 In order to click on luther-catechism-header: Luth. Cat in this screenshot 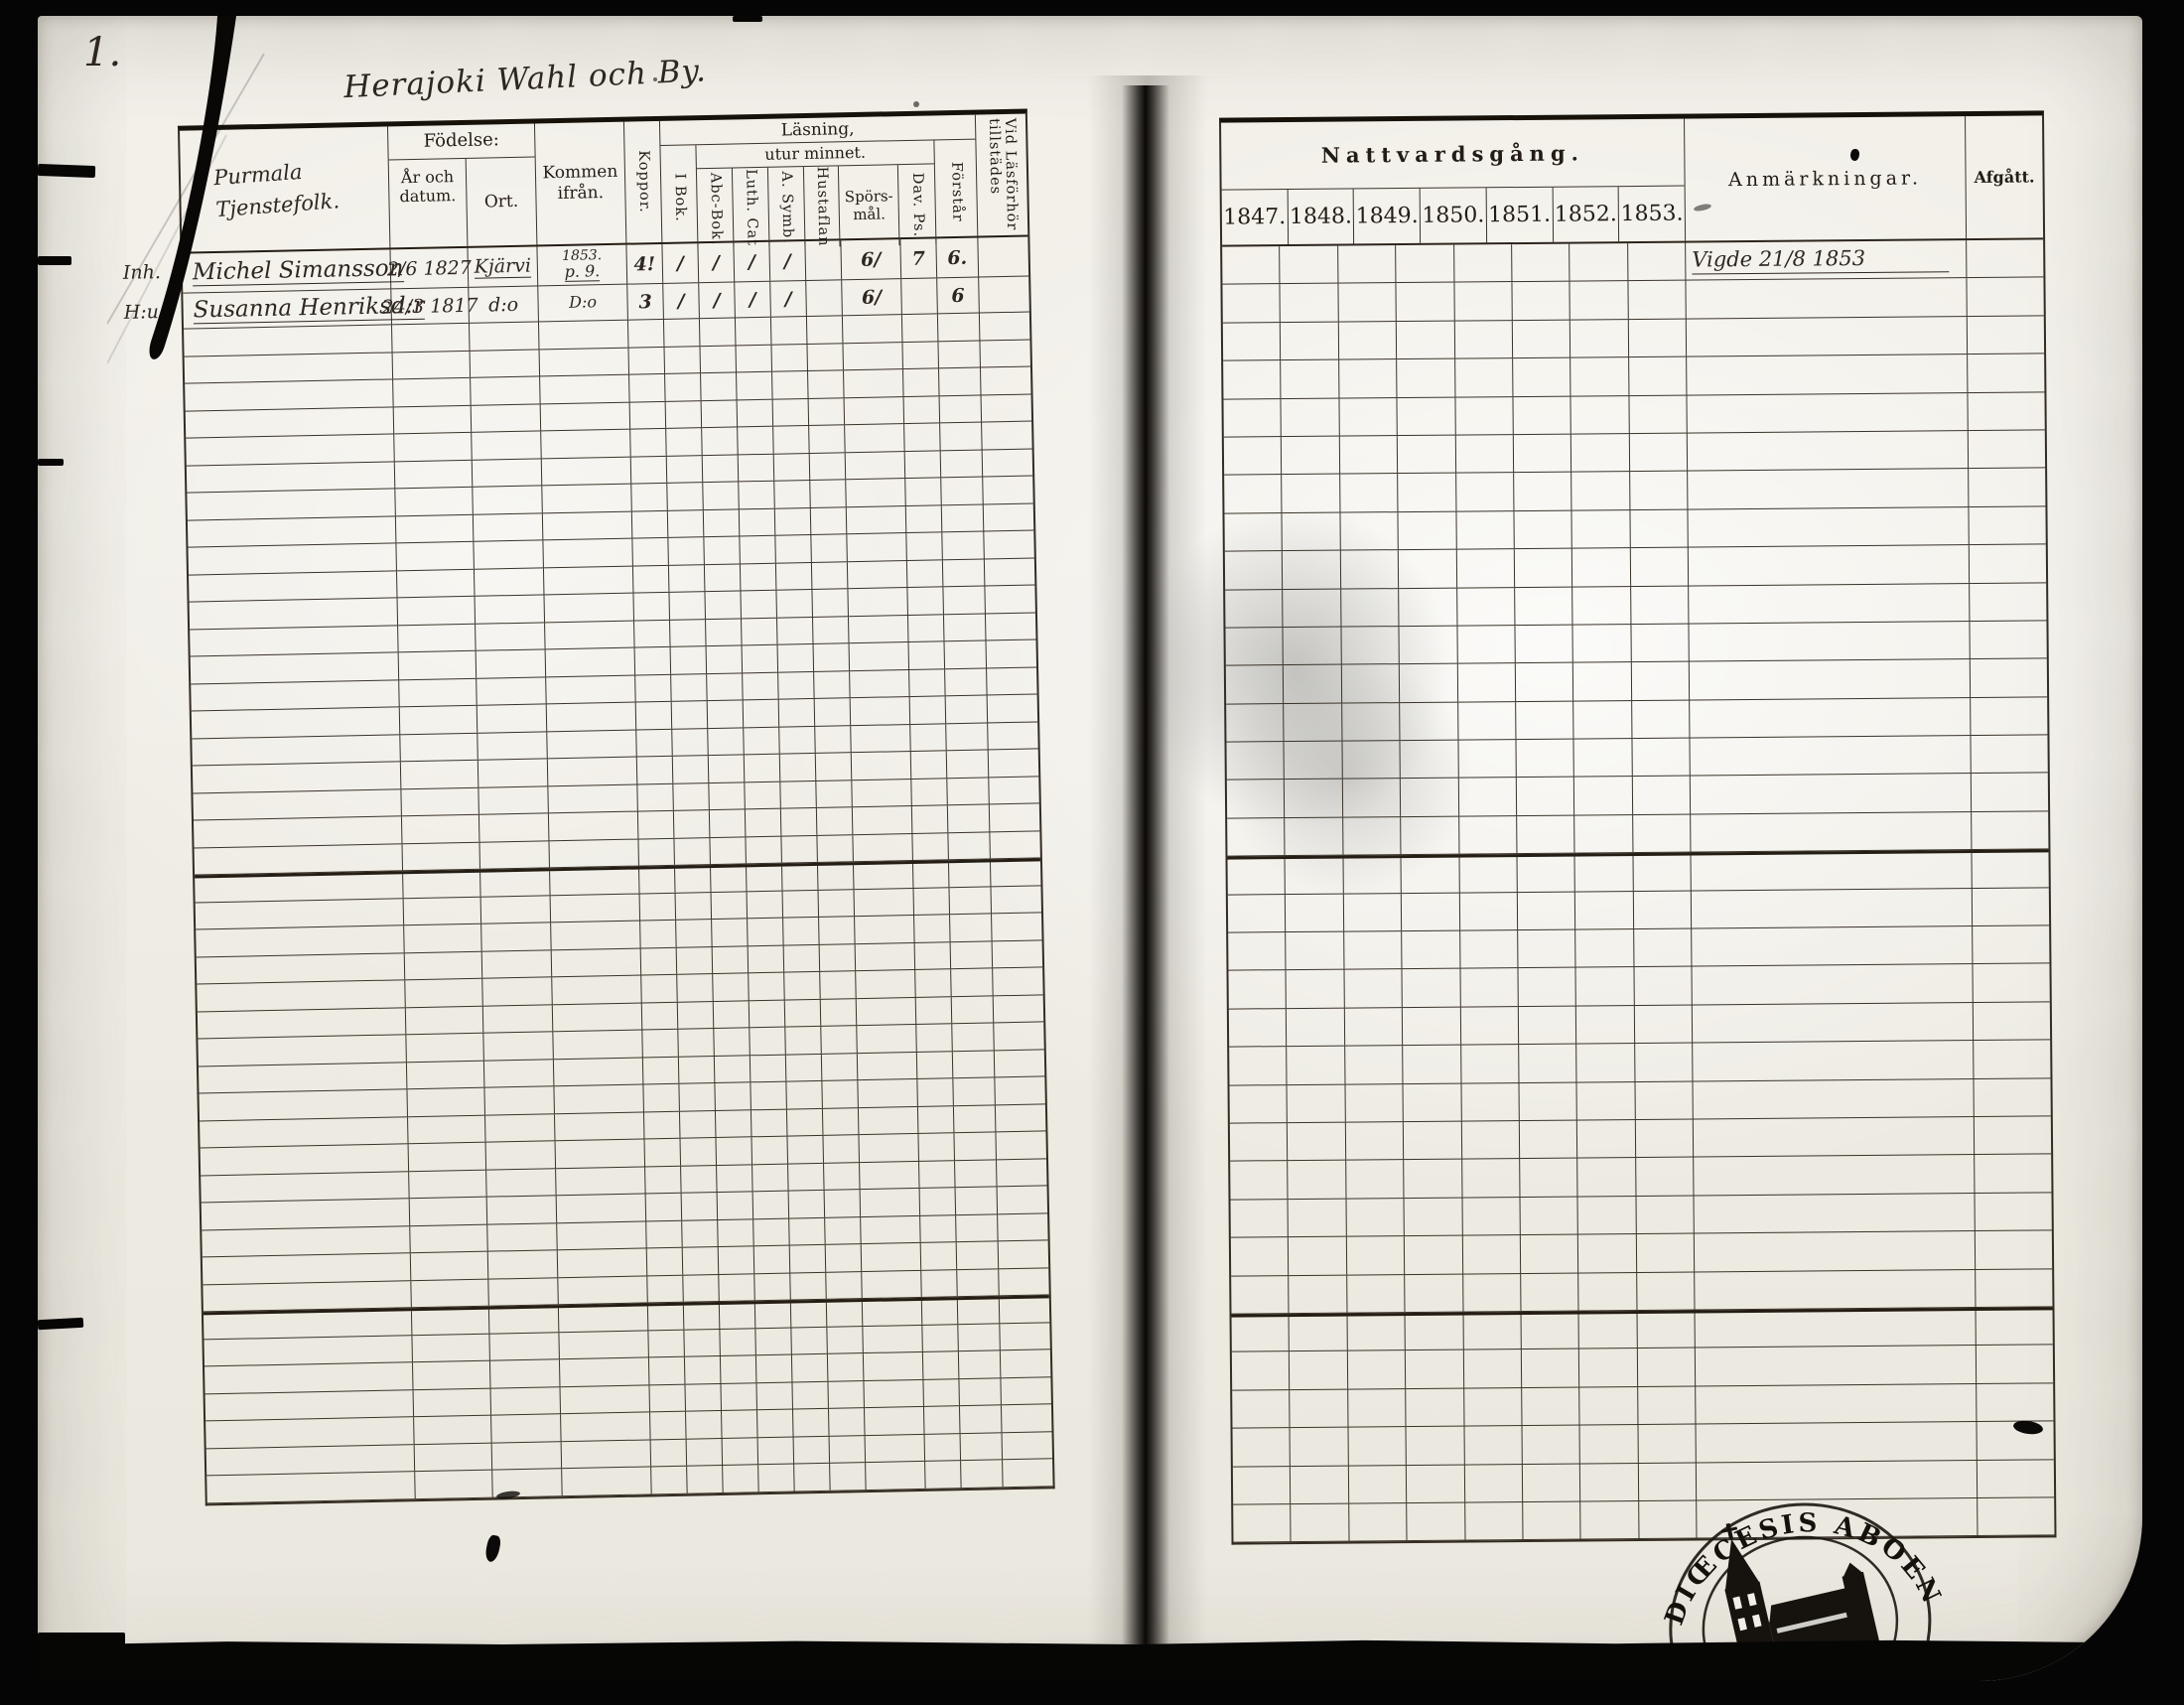, I will do `click(751, 208)`.